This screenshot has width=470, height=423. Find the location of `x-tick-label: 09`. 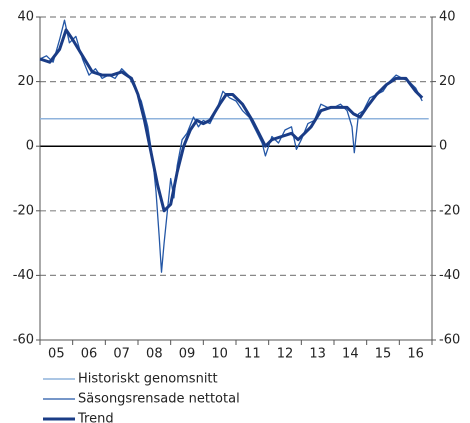

x-tick-label: 09 is located at coordinates (187, 354).